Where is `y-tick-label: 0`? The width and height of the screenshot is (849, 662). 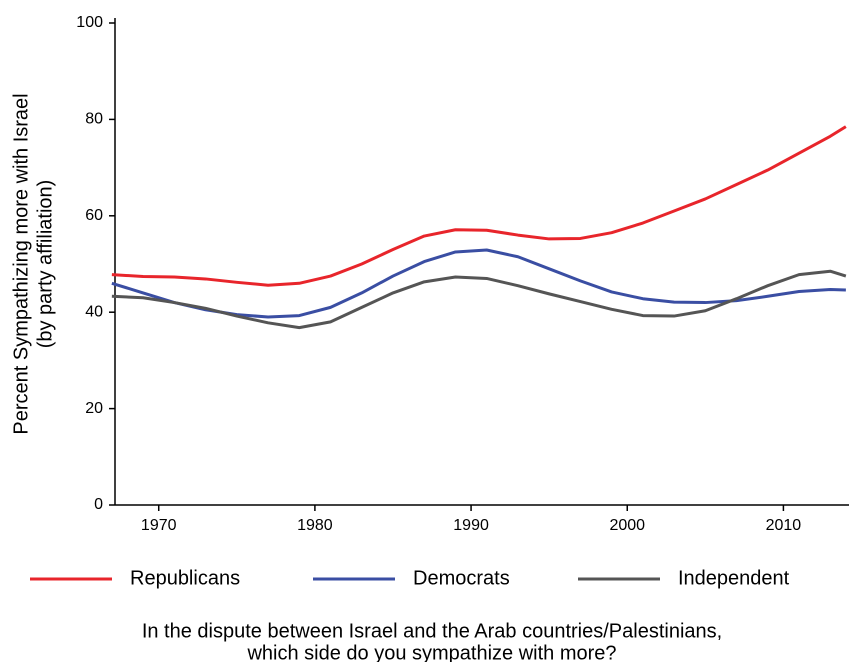 y-tick-label: 0 is located at coordinates (98, 504).